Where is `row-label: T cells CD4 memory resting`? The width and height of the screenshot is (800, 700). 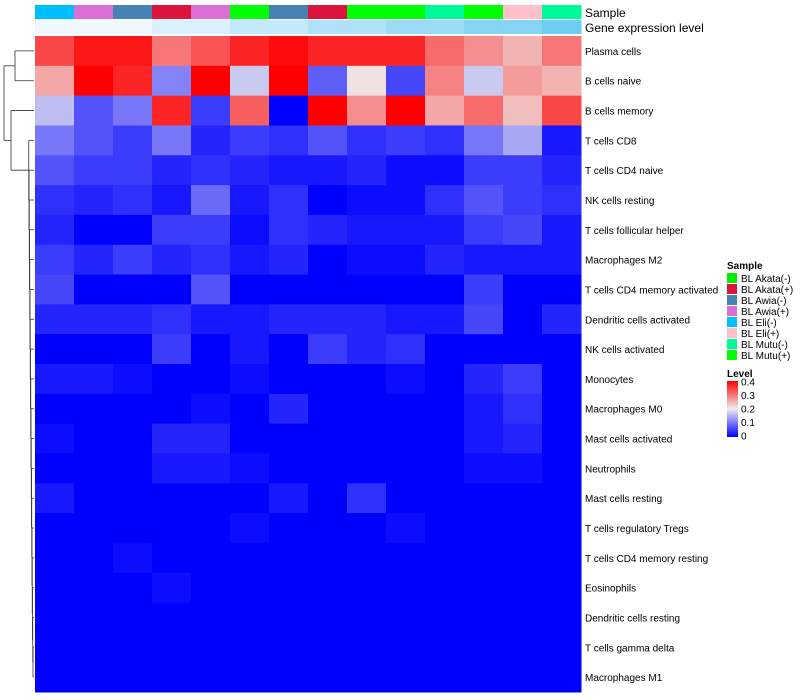
row-label: T cells CD4 memory resting is located at coordinates (646, 559).